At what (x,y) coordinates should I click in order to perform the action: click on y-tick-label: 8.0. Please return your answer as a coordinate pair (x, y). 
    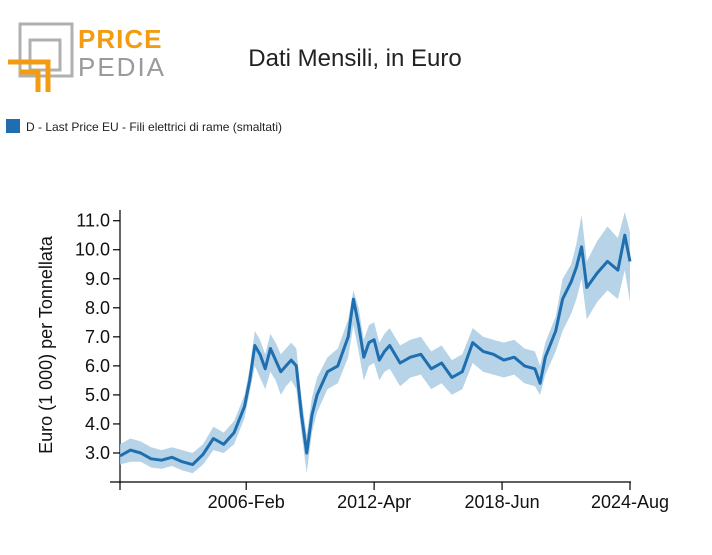
    Looking at the image, I should click on (97, 308).